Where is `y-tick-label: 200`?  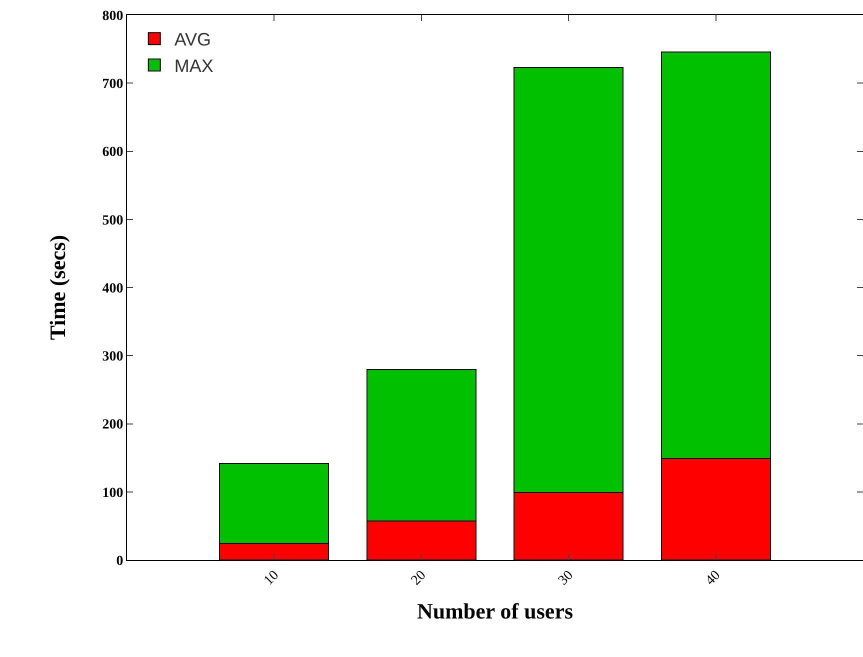
y-tick-label: 200 is located at coordinates (113, 425).